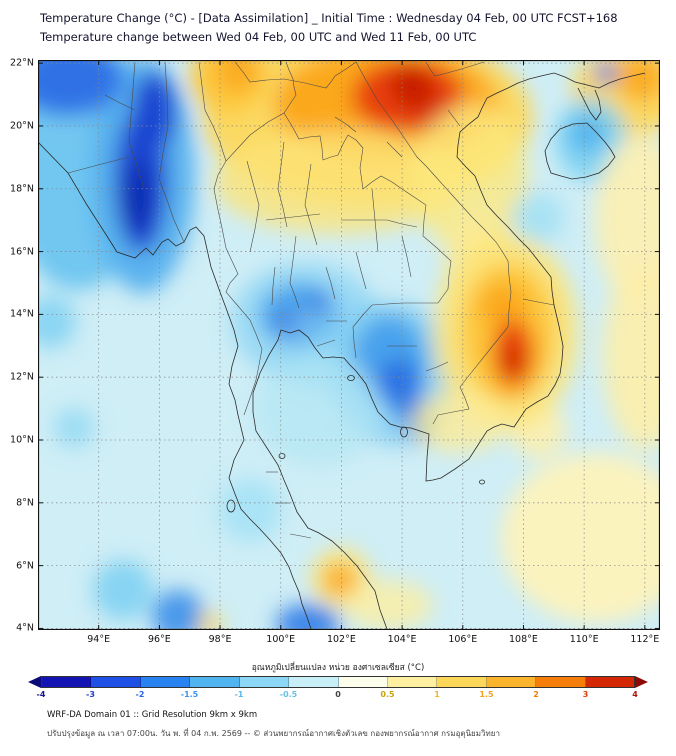 This screenshot has height=756, width=676. Describe the element at coordinates (635, 694) in the screenshot. I see `colorbar-tick-label: 4` at that location.